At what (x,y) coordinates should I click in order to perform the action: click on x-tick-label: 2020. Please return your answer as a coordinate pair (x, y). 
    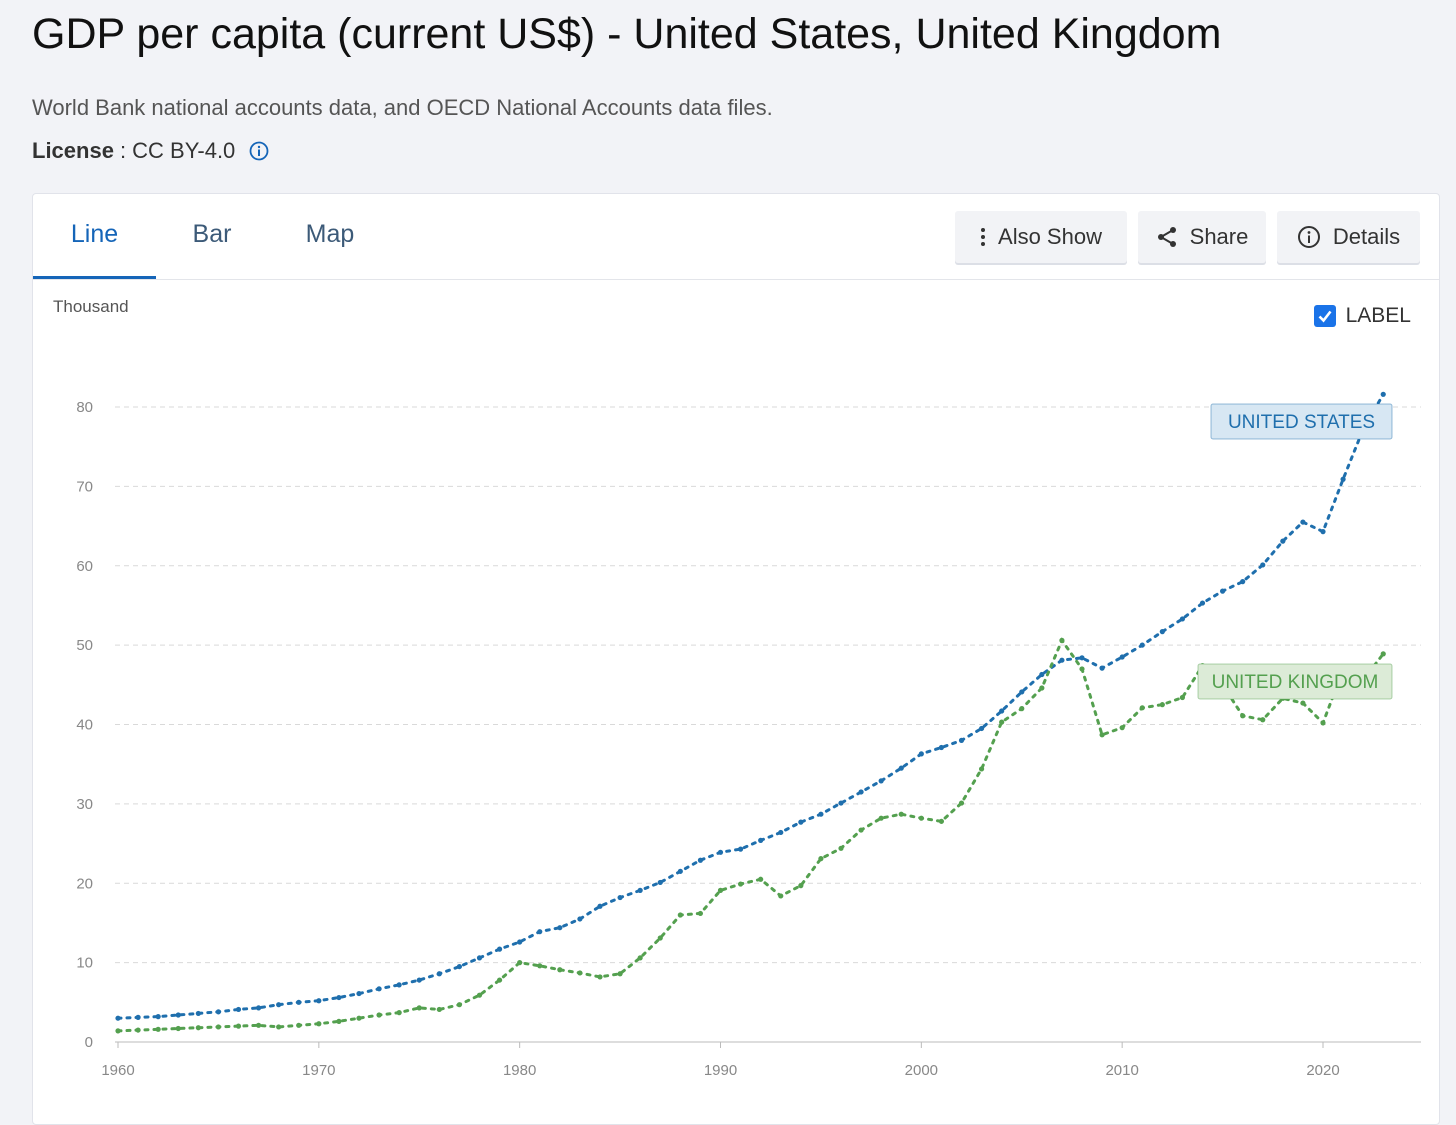
    Looking at the image, I should click on (1322, 1070).